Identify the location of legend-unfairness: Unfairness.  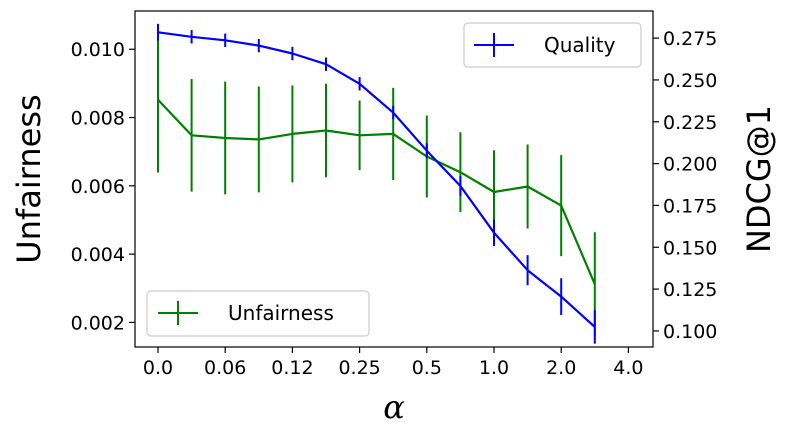
(258, 313).